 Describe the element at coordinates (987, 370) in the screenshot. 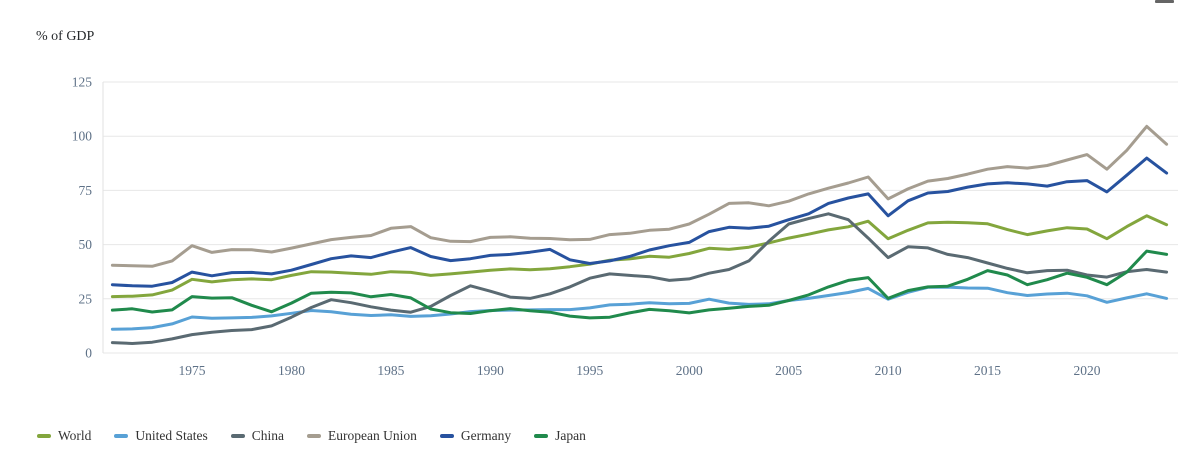

I see `x-tick-label: 2015` at that location.